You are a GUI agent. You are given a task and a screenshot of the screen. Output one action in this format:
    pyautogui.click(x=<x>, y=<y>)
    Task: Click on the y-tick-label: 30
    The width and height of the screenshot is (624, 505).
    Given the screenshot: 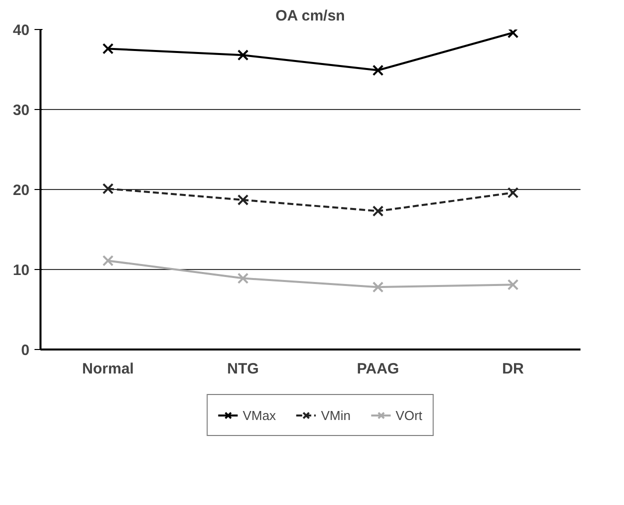 What is the action you would take?
    pyautogui.click(x=21, y=110)
    